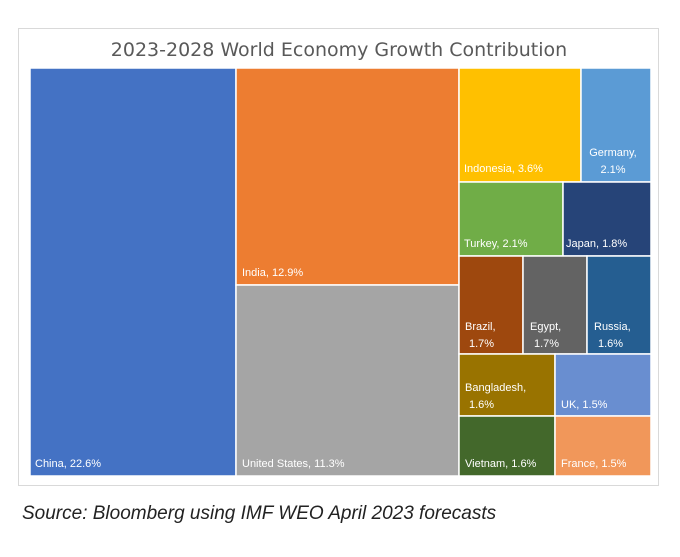 The image size is (680, 557). What do you see at coordinates (555, 305) in the screenshot?
I see `tile-egypt` at bounding box center [555, 305].